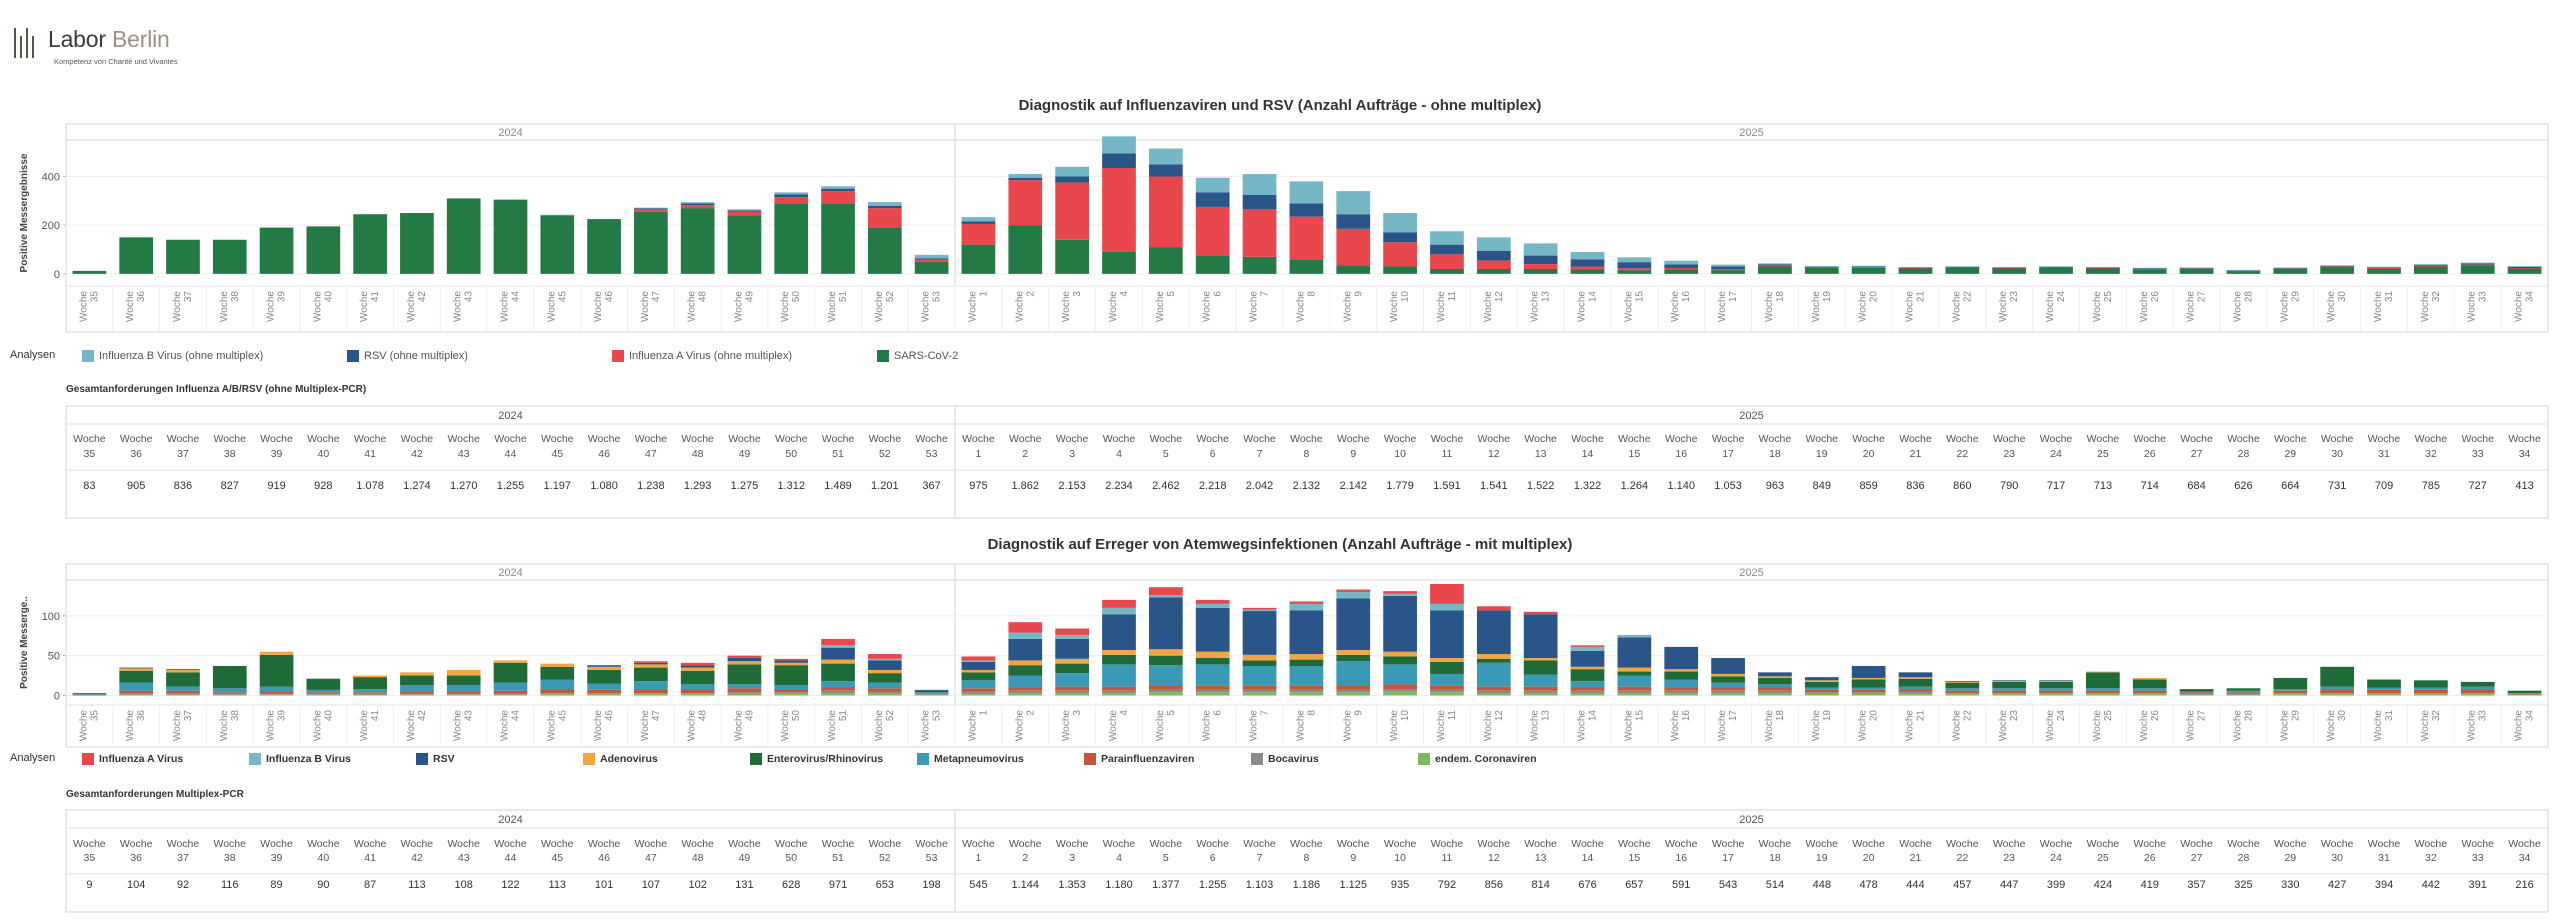  I want to click on table-value: 1.103, so click(1260, 885).